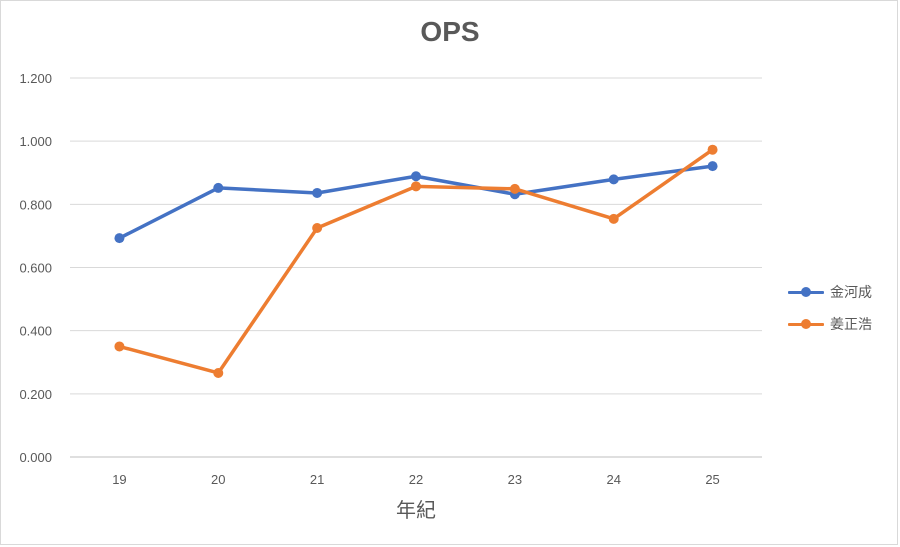 The height and width of the screenshot is (547, 900). Describe the element at coordinates (35, 268) in the screenshot. I see `y-tick-label: 0.600` at that location.